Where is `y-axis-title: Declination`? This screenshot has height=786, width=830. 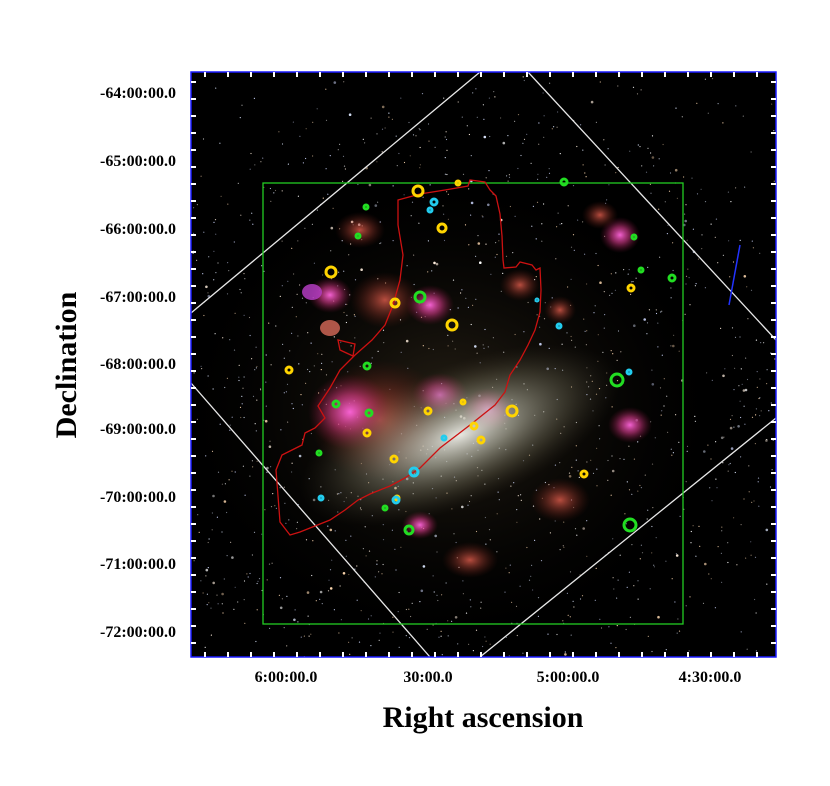
y-axis-title: Declination is located at coordinates (66, 364).